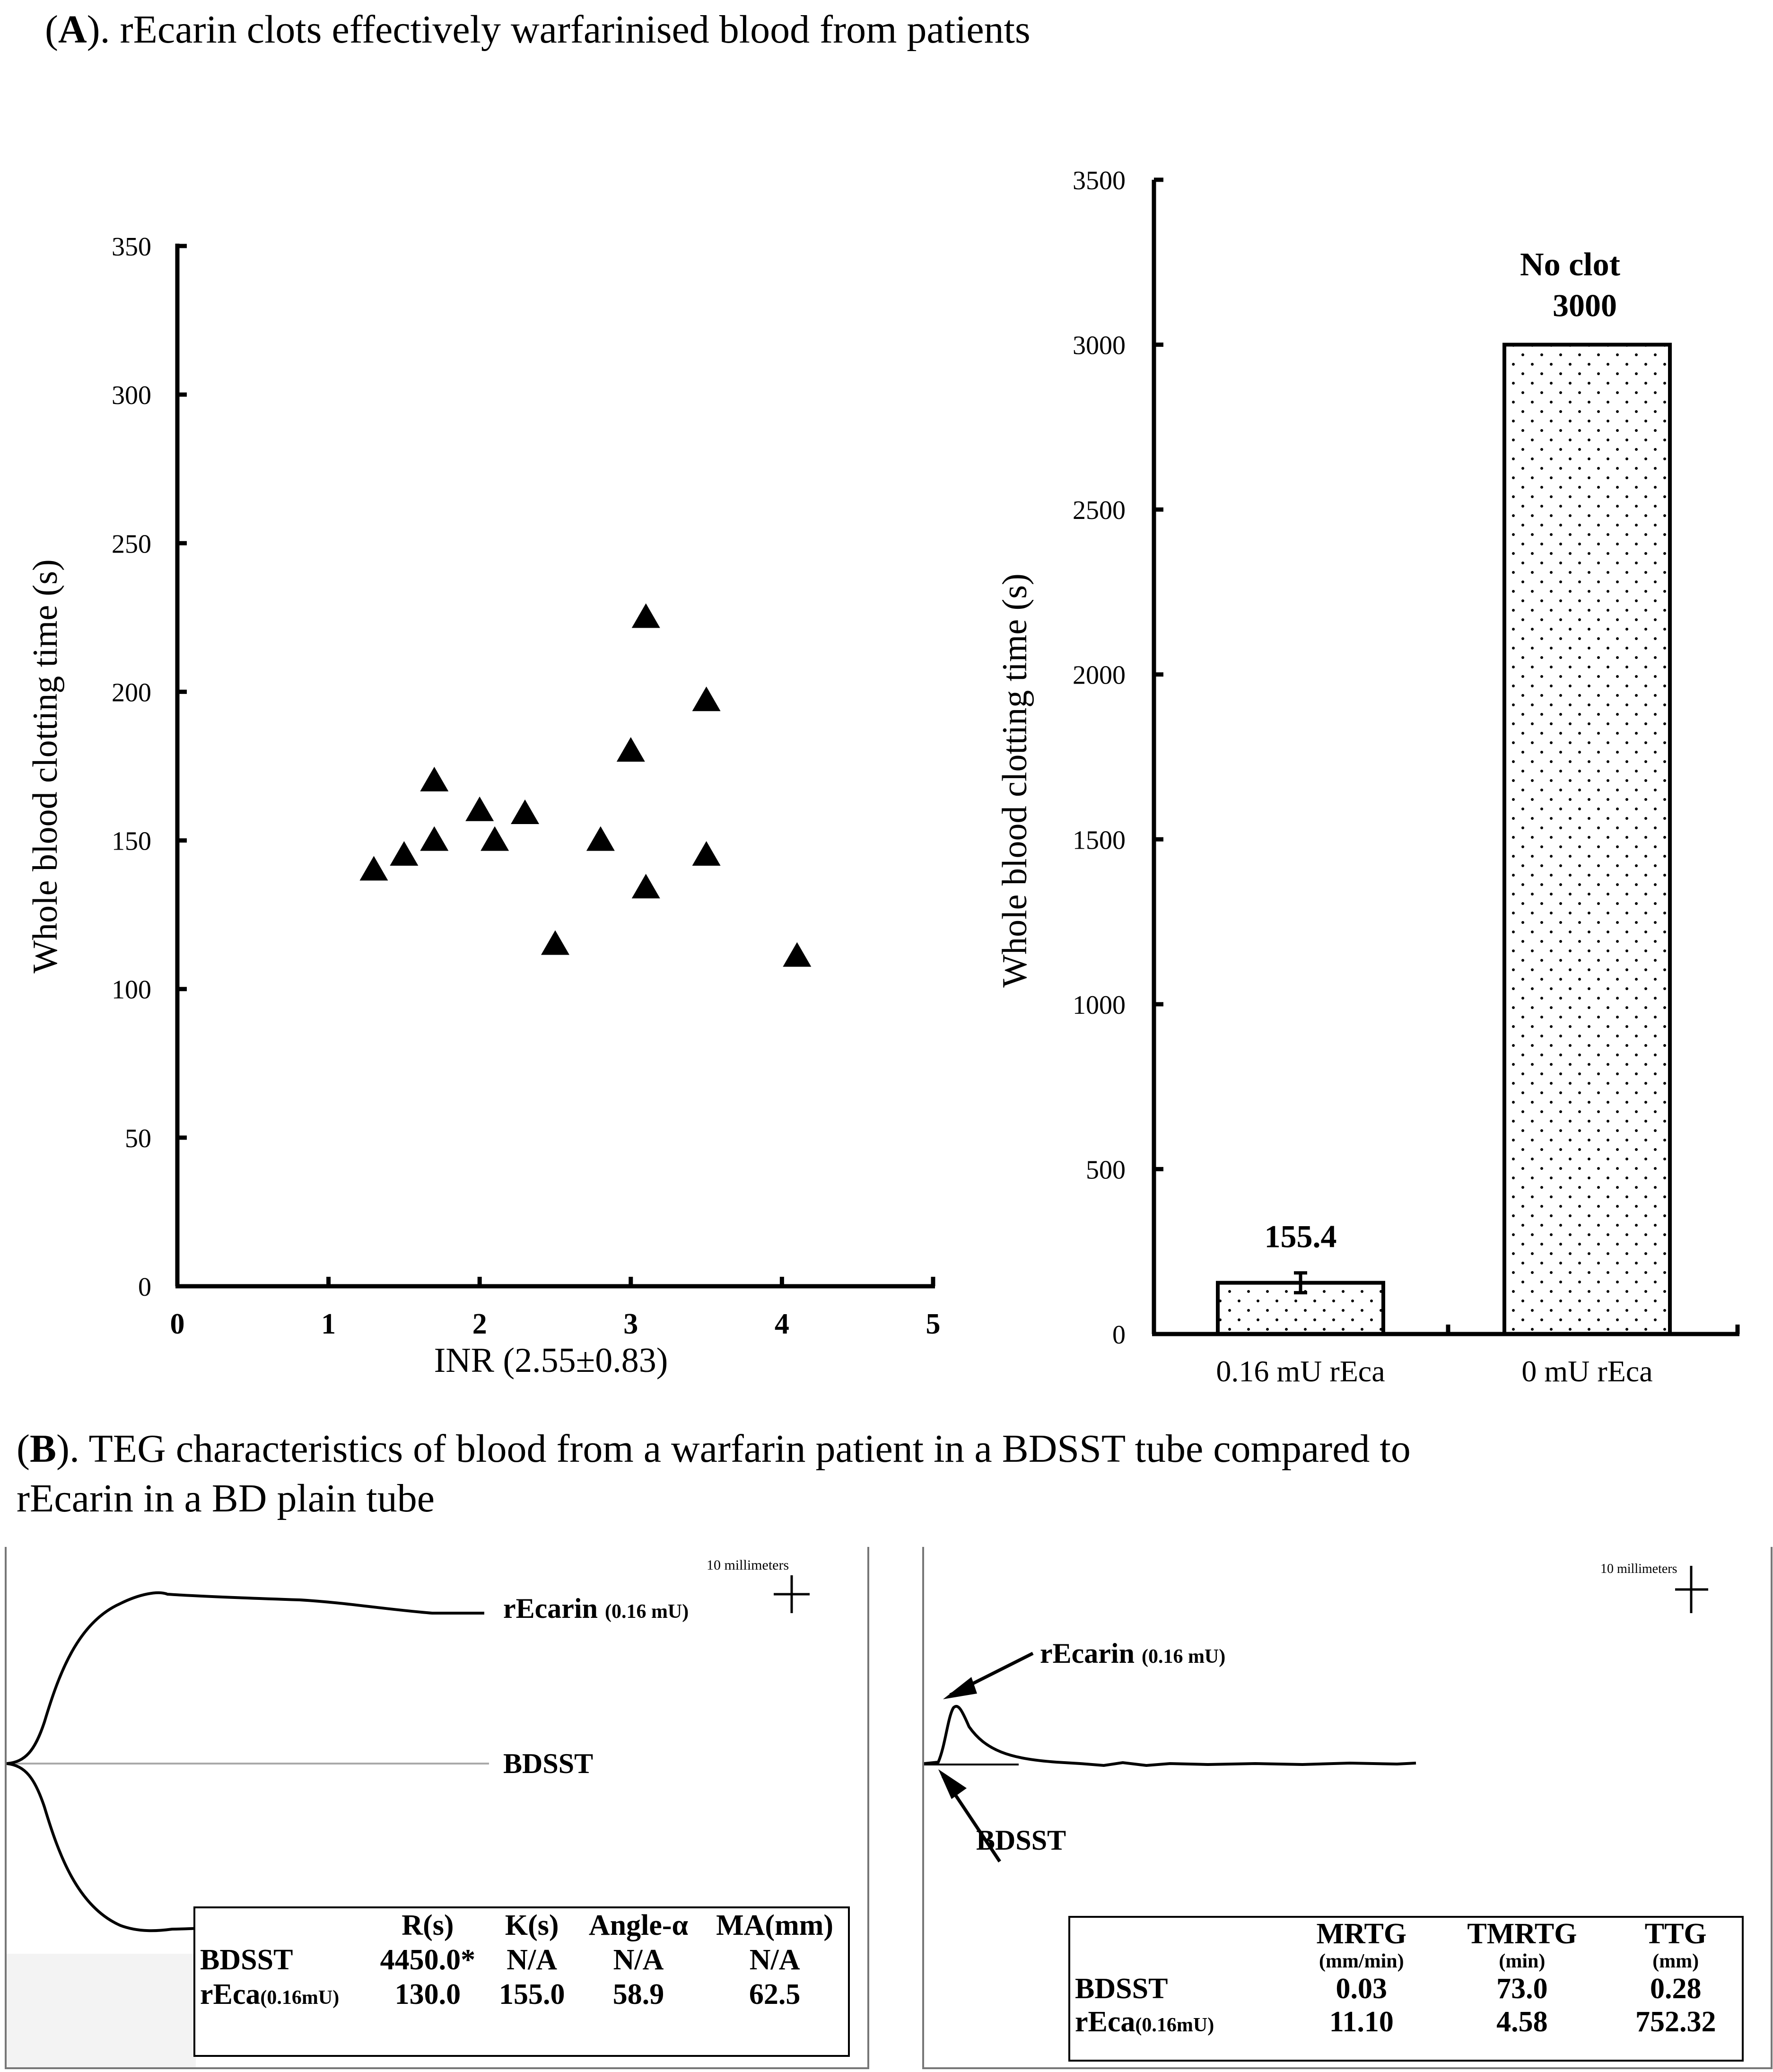 The width and height of the screenshot is (1773, 2072). I want to click on teg-right-unit: (mm/min), so click(1361, 1961).